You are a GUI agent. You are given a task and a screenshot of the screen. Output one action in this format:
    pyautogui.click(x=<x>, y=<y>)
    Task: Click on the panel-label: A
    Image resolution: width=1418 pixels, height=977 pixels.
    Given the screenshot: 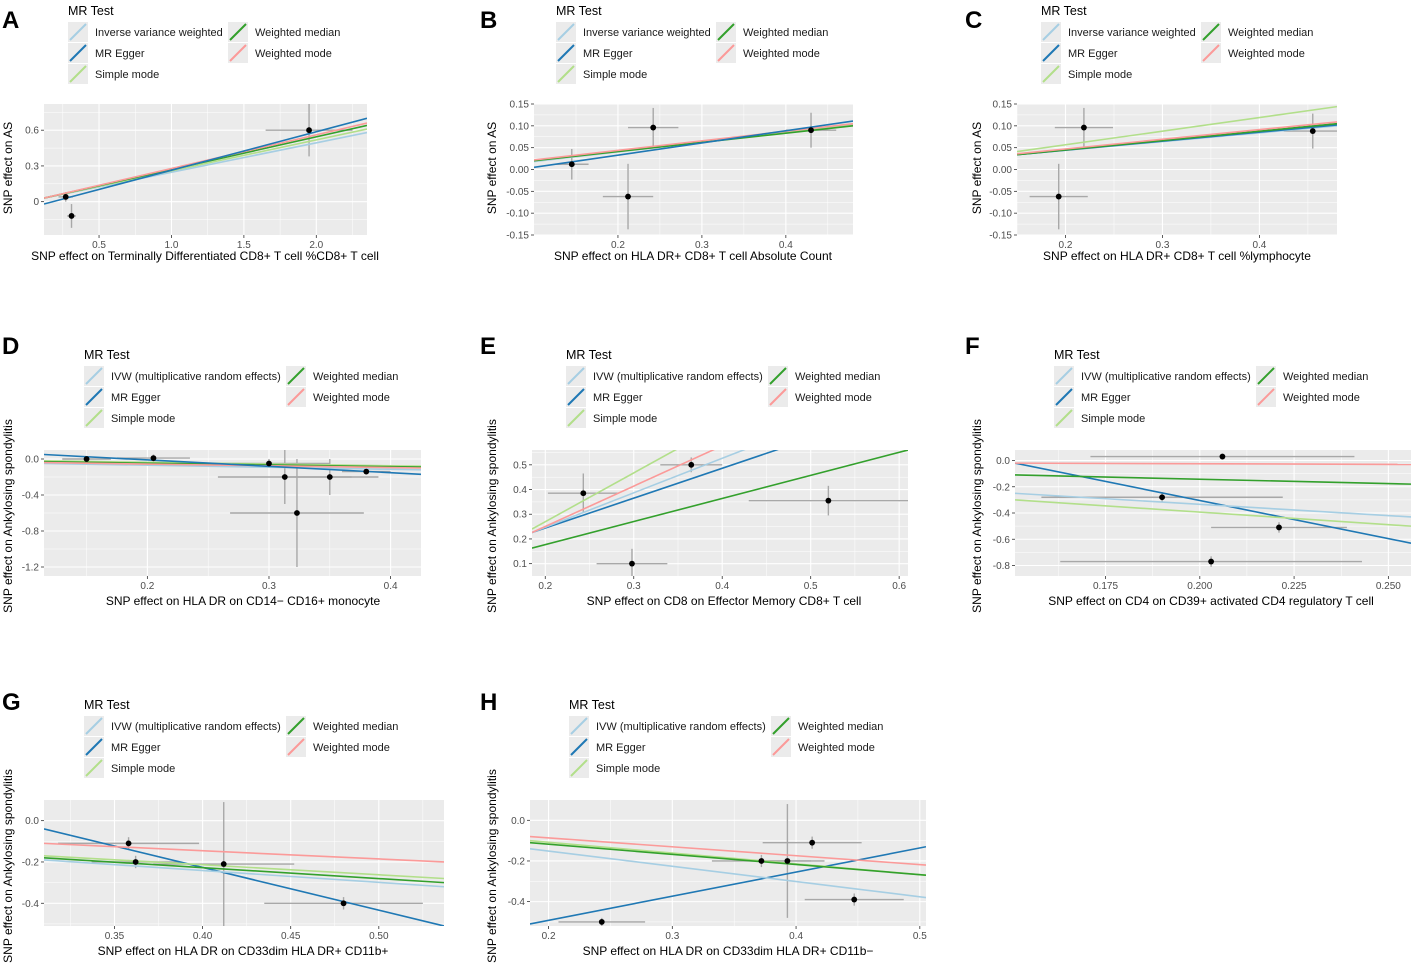 What is the action you would take?
    pyautogui.click(x=10, y=20)
    